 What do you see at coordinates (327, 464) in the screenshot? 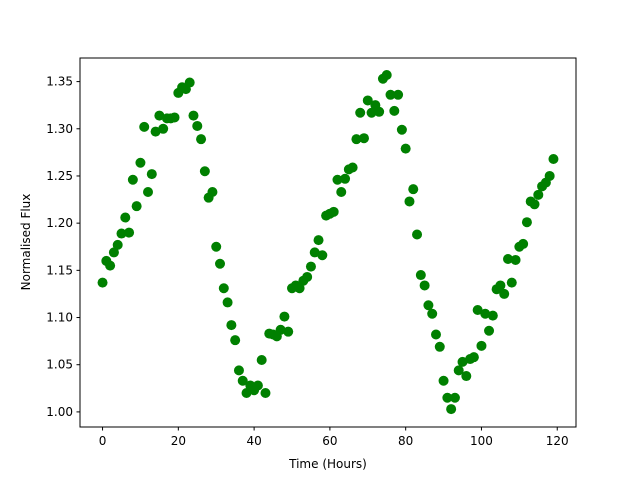
I see `x-axis-label: Time (Hours)` at bounding box center [327, 464].